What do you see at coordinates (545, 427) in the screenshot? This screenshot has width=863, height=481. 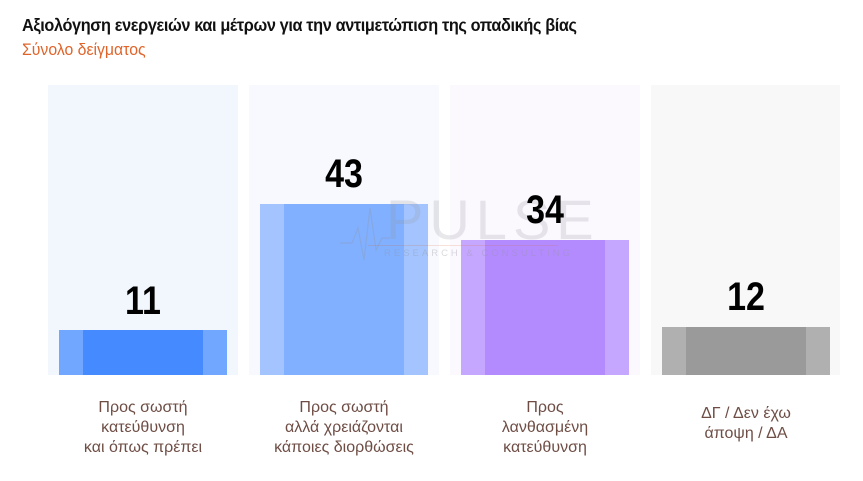 I see `category-label-3: Προς λανθασμένη κατεύθυνση` at bounding box center [545, 427].